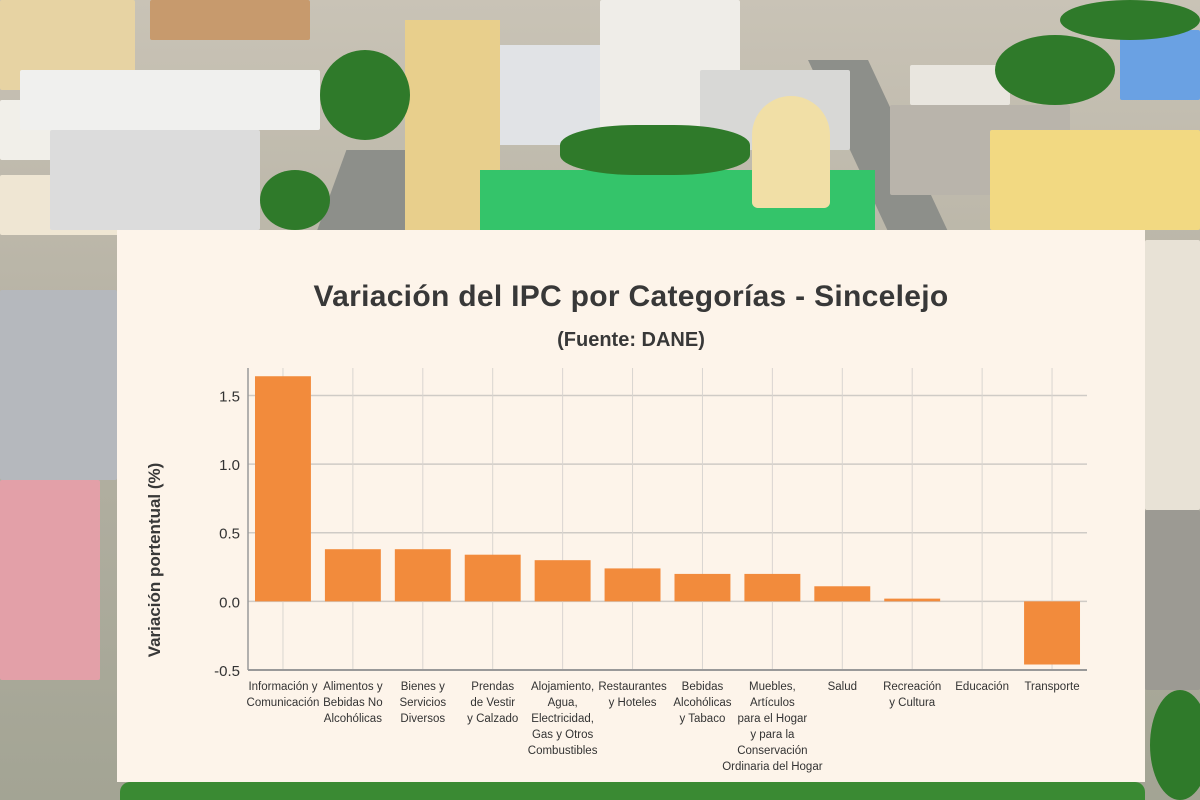  I want to click on x-tick-label: Recreación y Cultura, so click(912, 695).